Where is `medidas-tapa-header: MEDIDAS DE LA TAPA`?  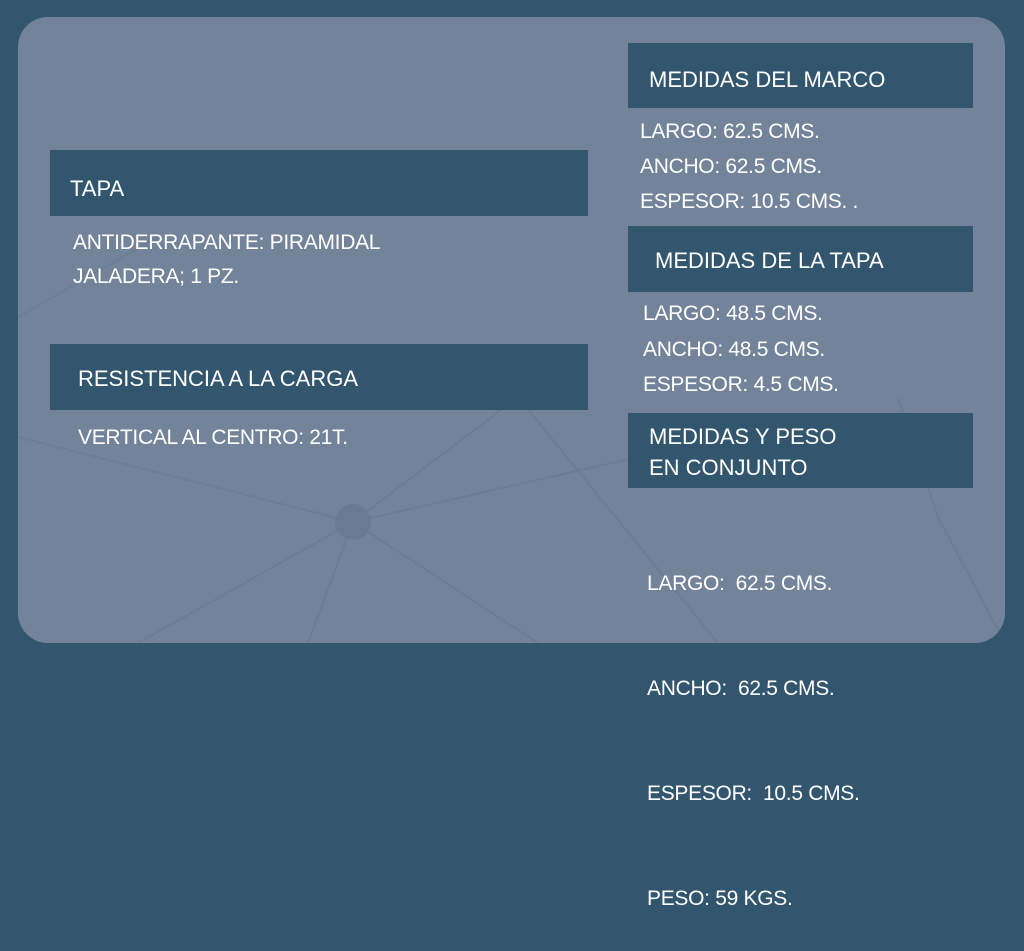 medidas-tapa-header: MEDIDAS DE LA TAPA is located at coordinates (800, 259).